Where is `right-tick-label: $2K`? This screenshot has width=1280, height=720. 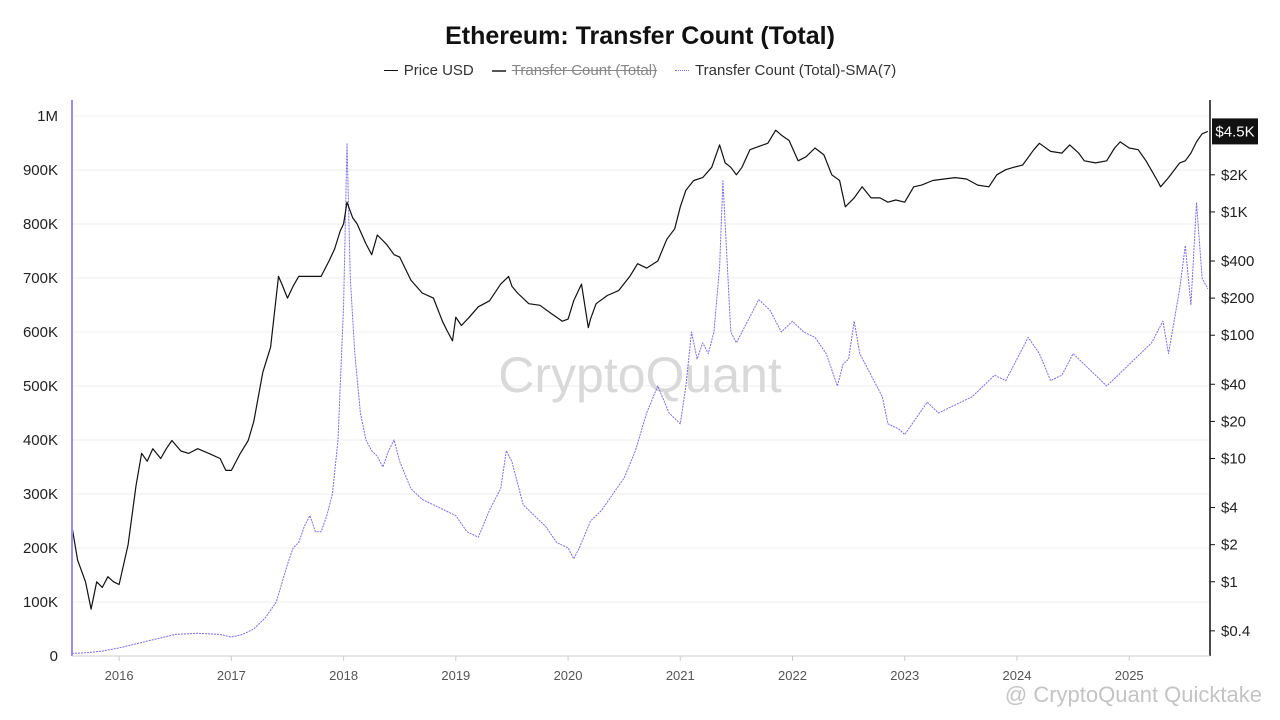 right-tick-label: $2K is located at coordinates (1234, 175).